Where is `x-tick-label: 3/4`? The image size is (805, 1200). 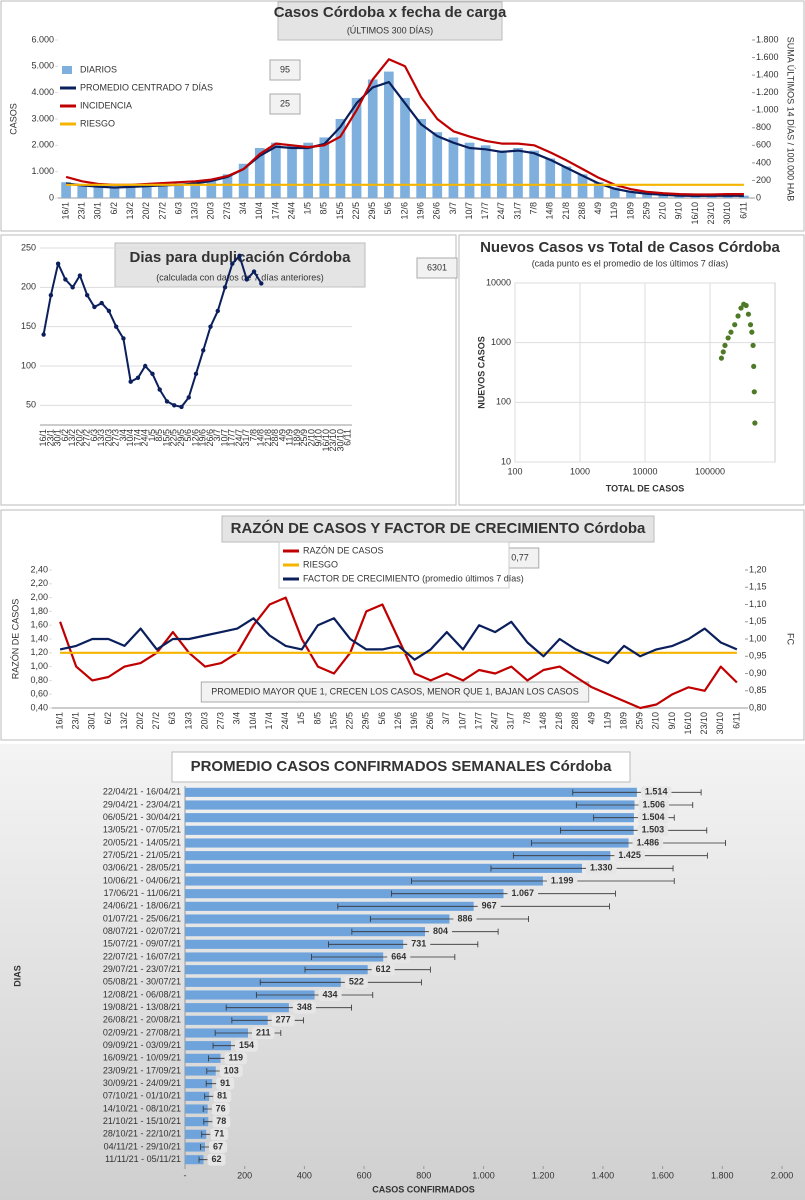 x-tick-label: 3/4 is located at coordinates (123, 435).